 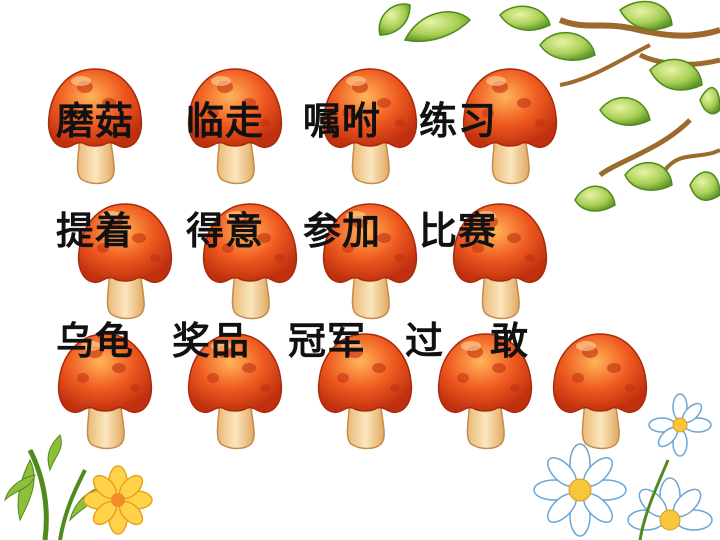 I want to click on vocab-word: 嘱咐, so click(x=342, y=121).